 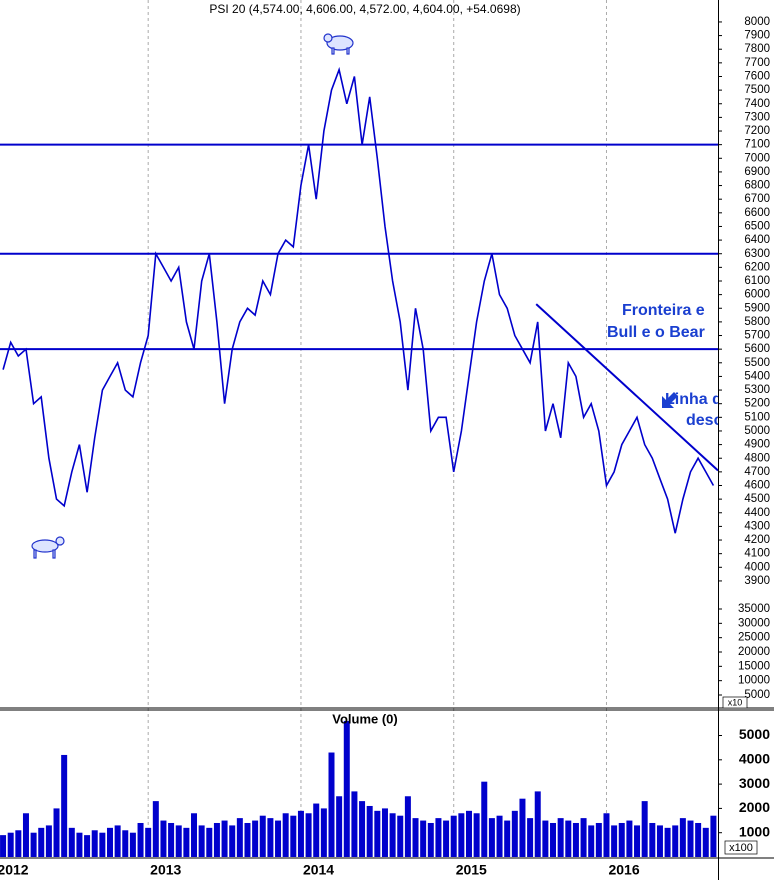 I want to click on y-tick-label: 5200, so click(x=757, y=404).